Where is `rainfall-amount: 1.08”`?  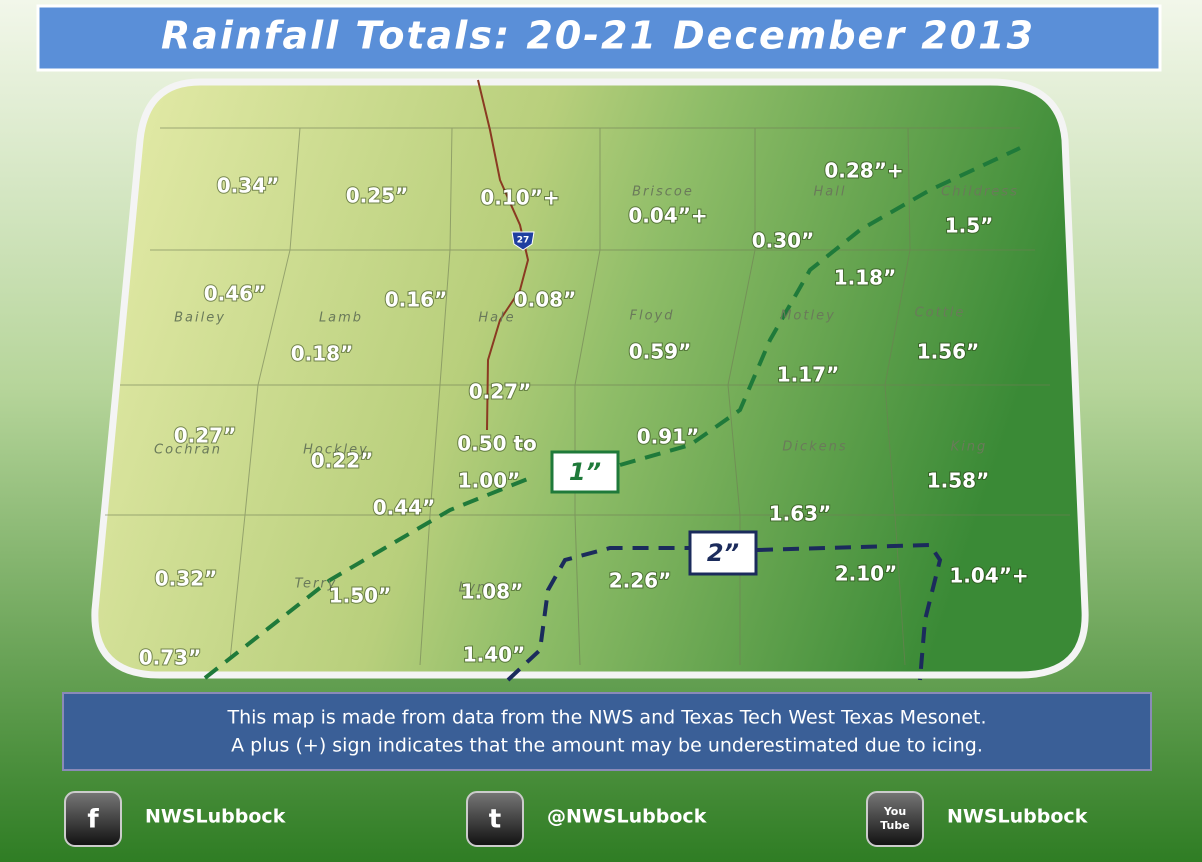 rainfall-amount: 1.08” is located at coordinates (492, 592).